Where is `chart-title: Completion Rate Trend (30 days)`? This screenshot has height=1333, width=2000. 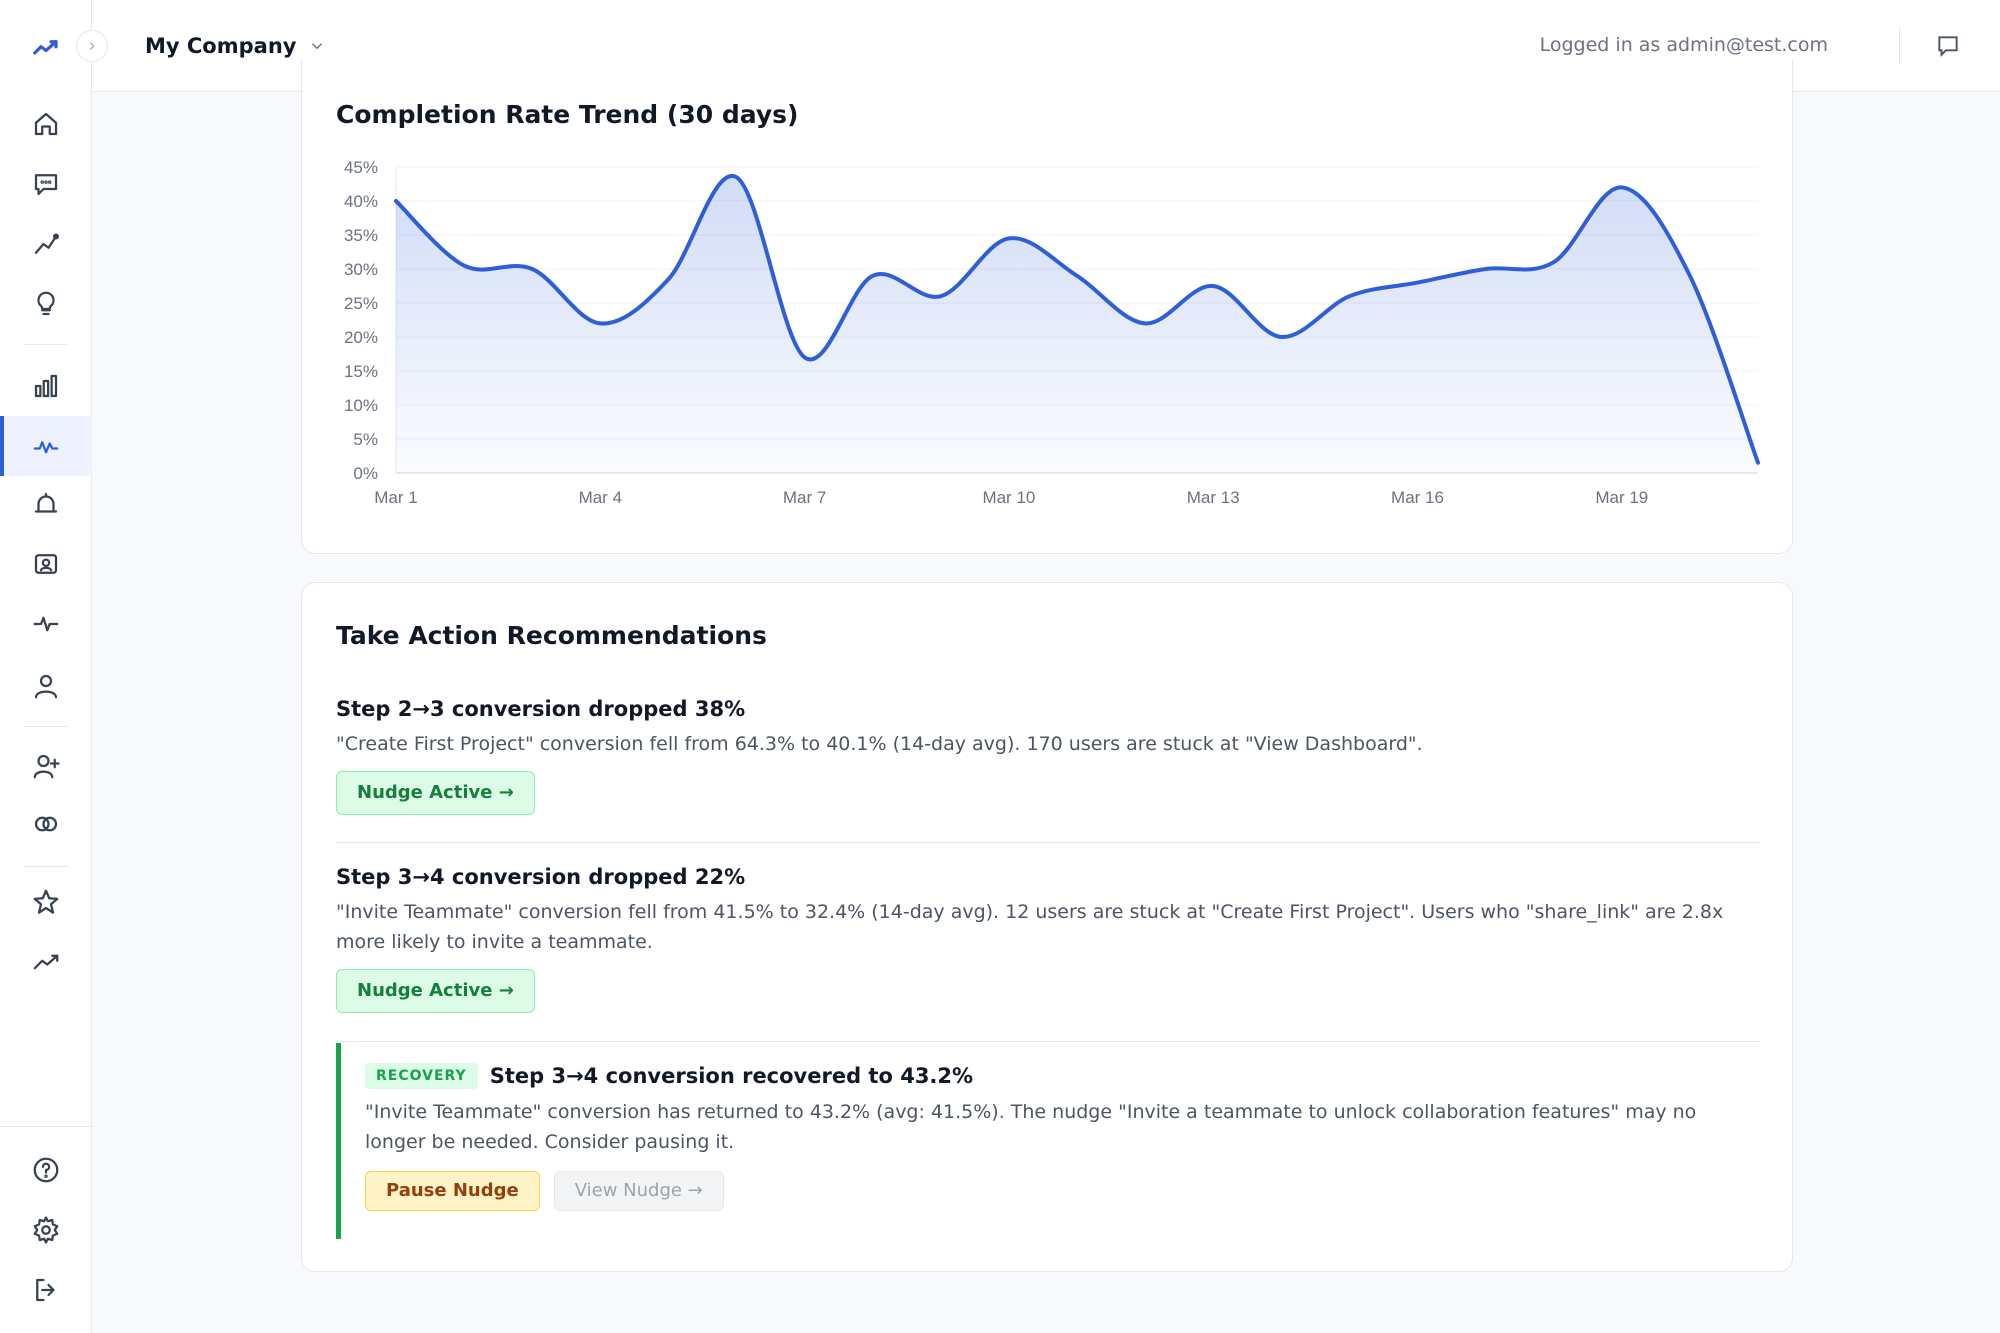
chart-title: Completion Rate Trend (30 days) is located at coordinates (567, 114).